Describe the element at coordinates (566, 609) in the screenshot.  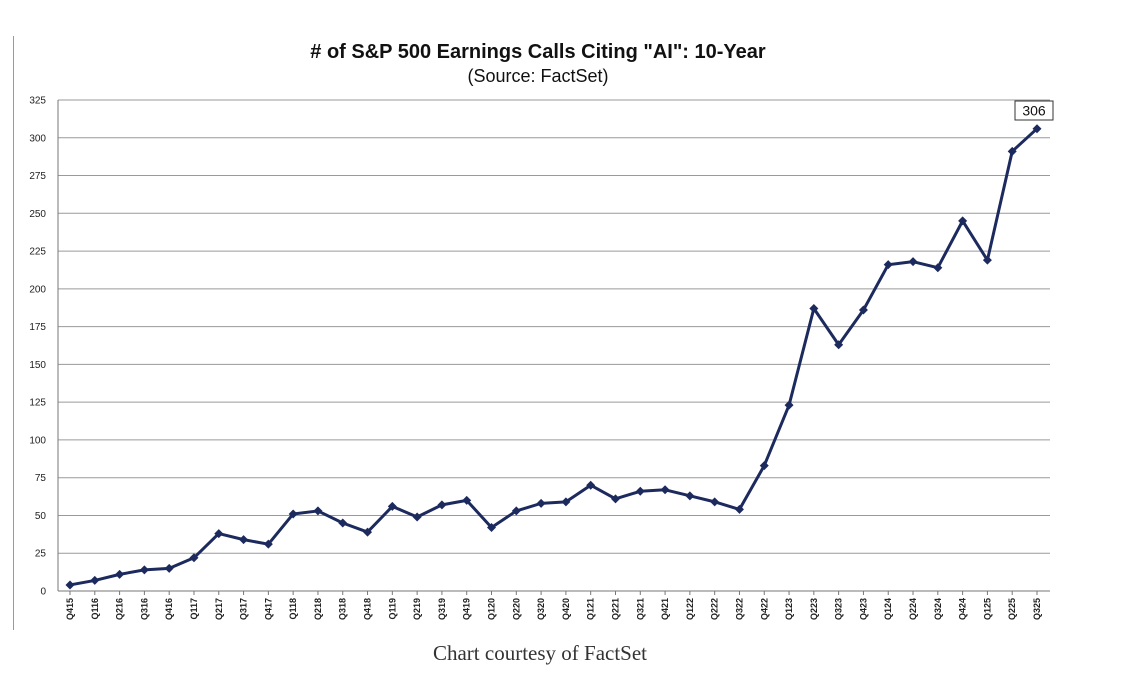
I see `x-tick-label: Q420` at that location.